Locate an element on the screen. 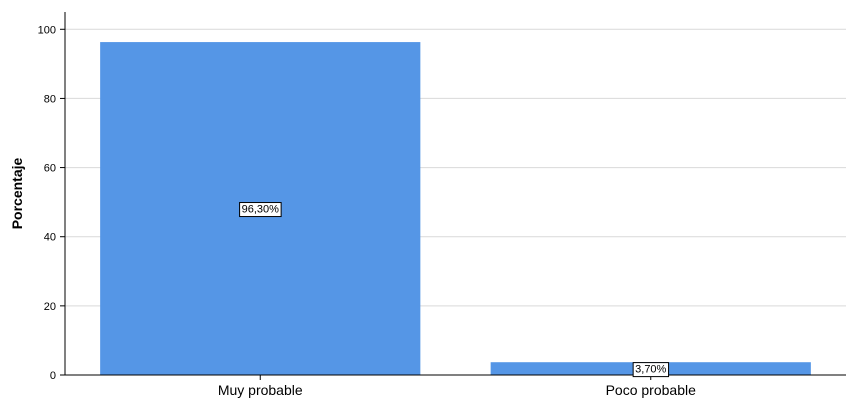 The height and width of the screenshot is (399, 846). data-label: 96,30% is located at coordinates (260, 210).